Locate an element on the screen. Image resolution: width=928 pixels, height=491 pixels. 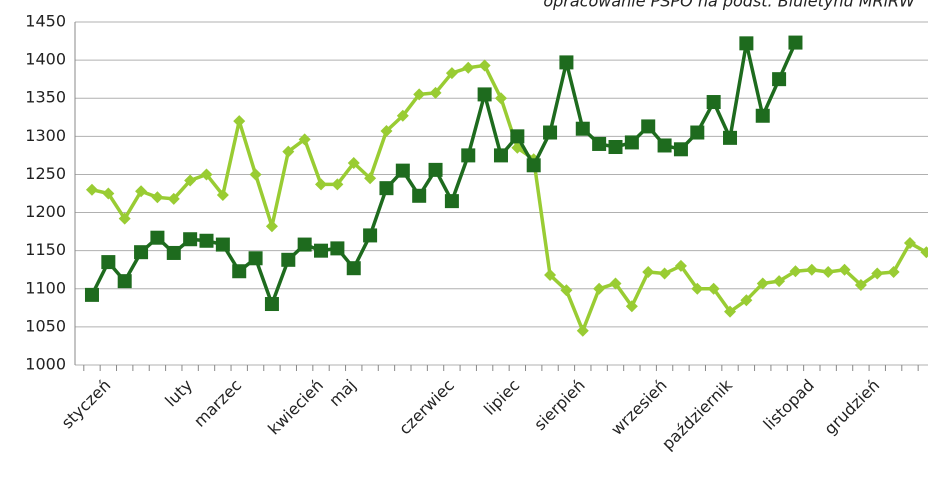
x-tick-label: styczeń is located at coordinates (86, 404).